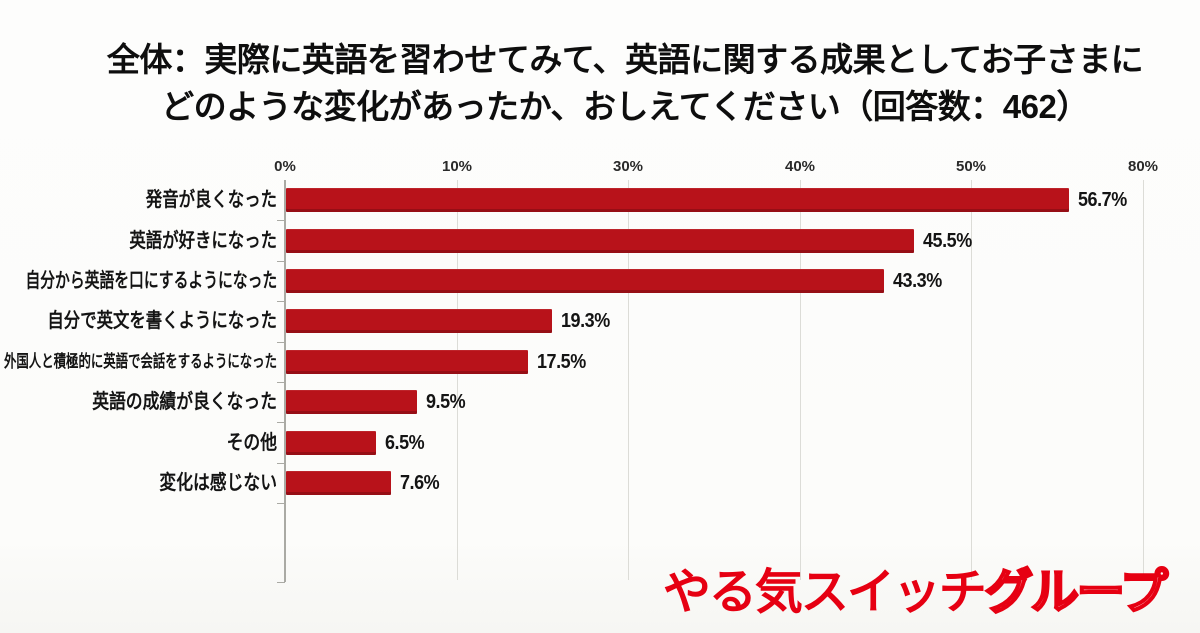 This screenshot has width=1200, height=633. What do you see at coordinates (971, 166) in the screenshot?
I see `x-axis-tick-label: 50%` at bounding box center [971, 166].